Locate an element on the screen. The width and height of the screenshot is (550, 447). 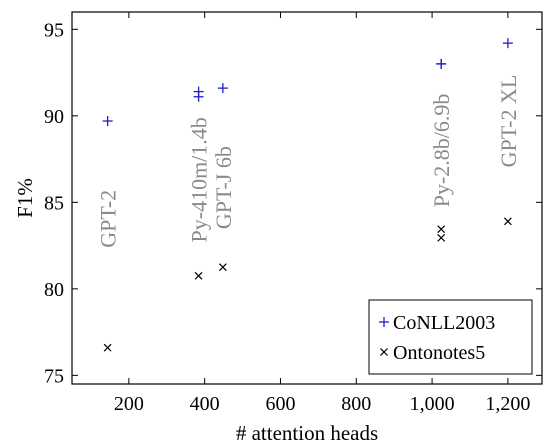
x-axis-label: # attention heads is located at coordinates (307, 433).